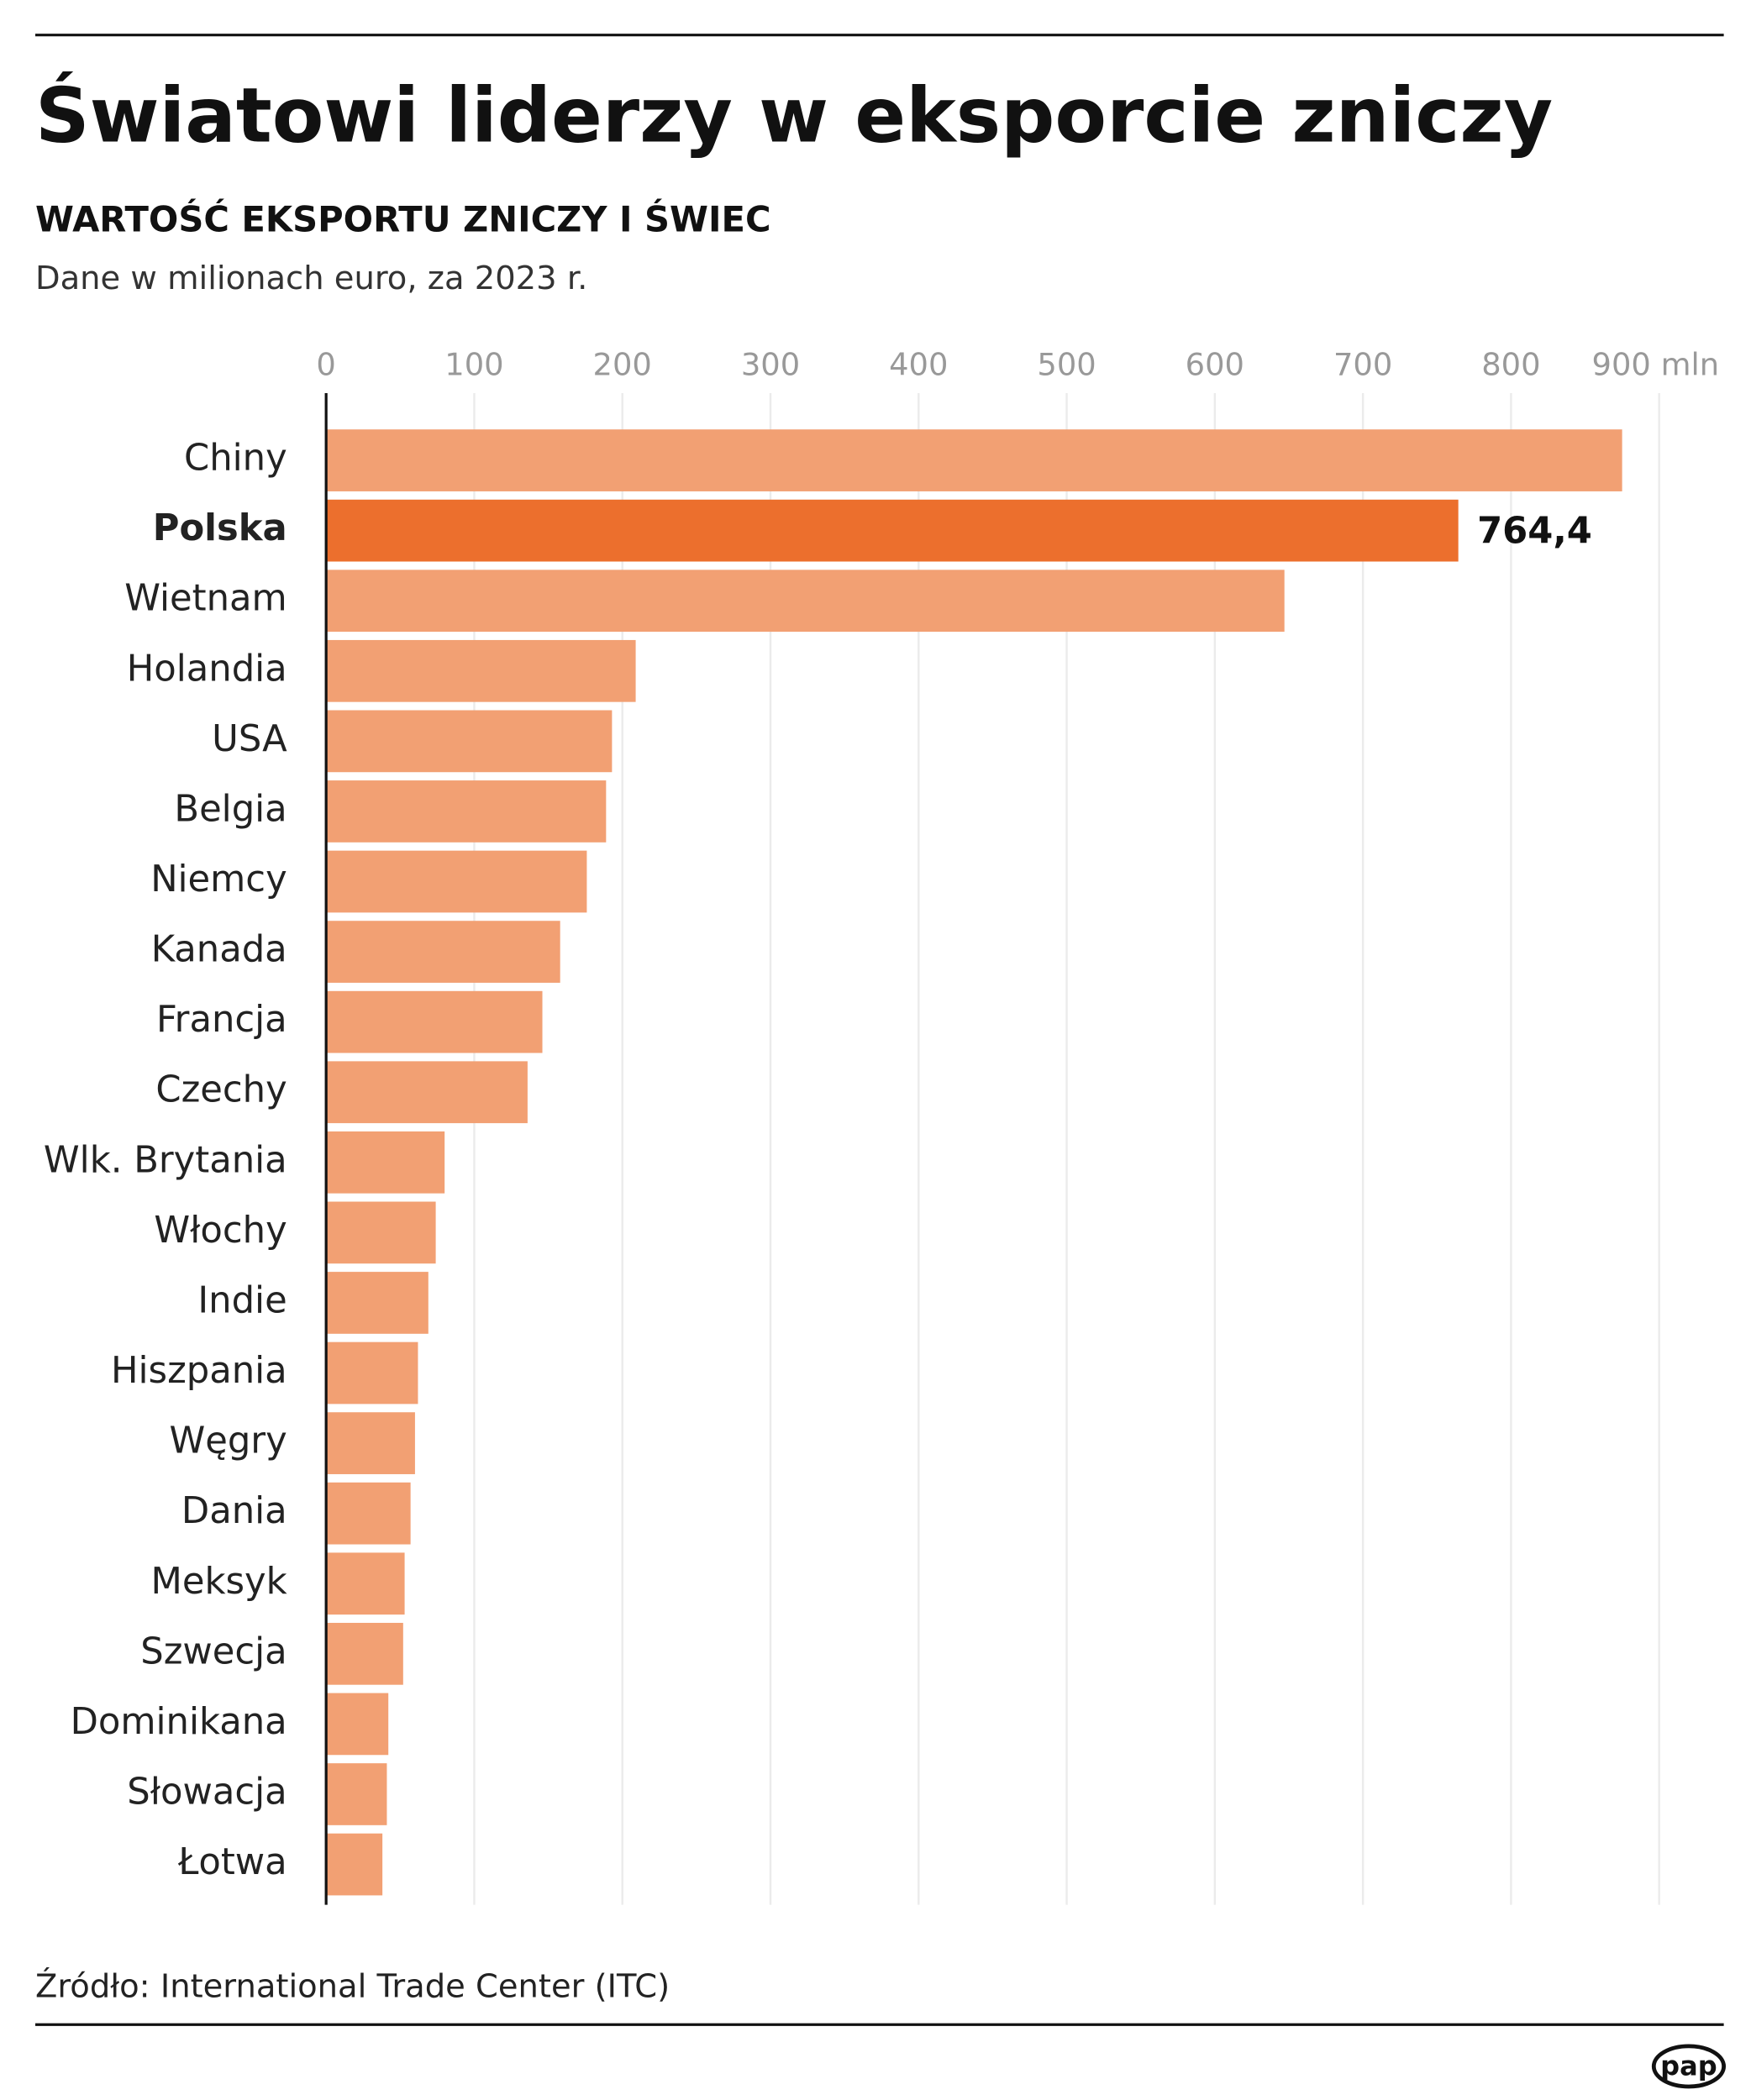 This screenshot has width=1751, height=2100. I want to click on y-tick-label: Hiszpania, so click(199, 1371).